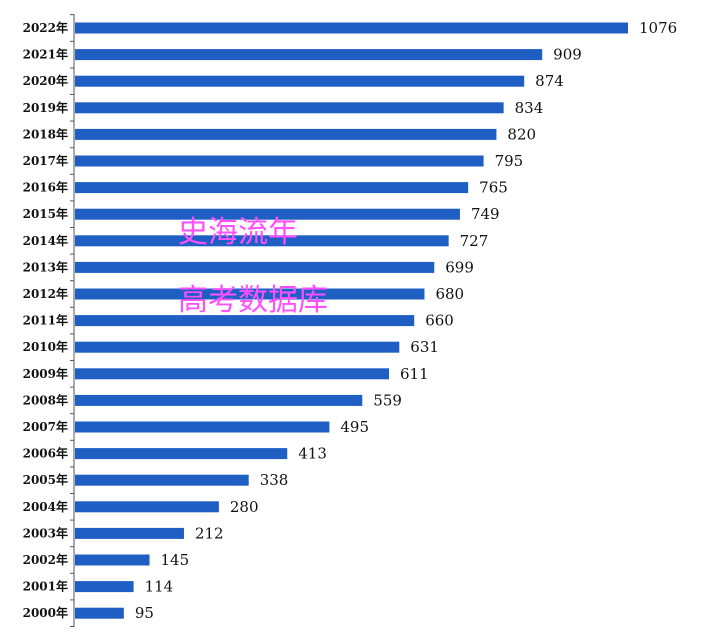 This screenshot has width=702, height=638. Describe the element at coordinates (459, 267) in the screenshot. I see `value-label: 699` at that location.